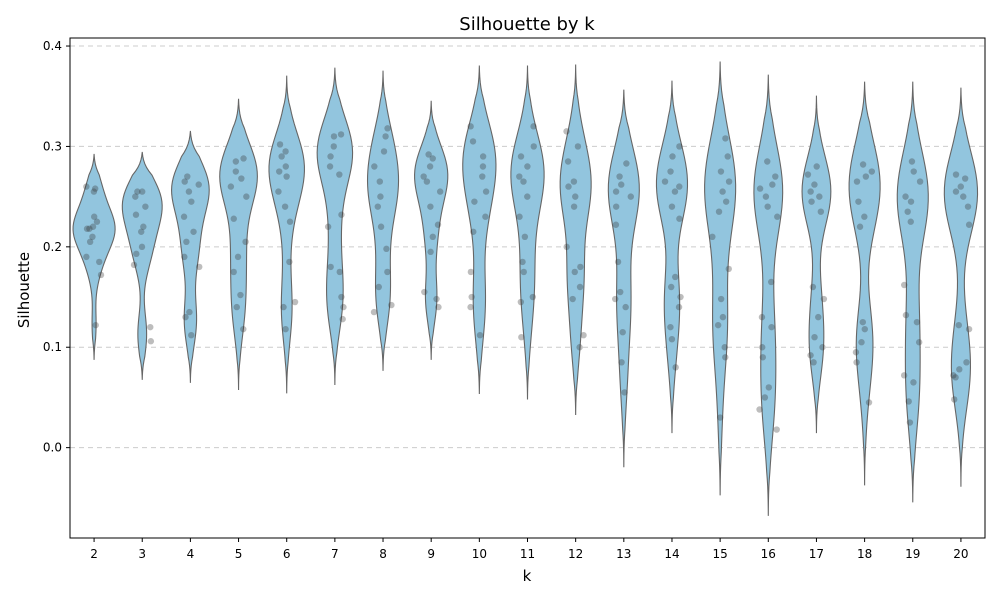  I want to click on chart-title: Silhouette by k, so click(527, 24).